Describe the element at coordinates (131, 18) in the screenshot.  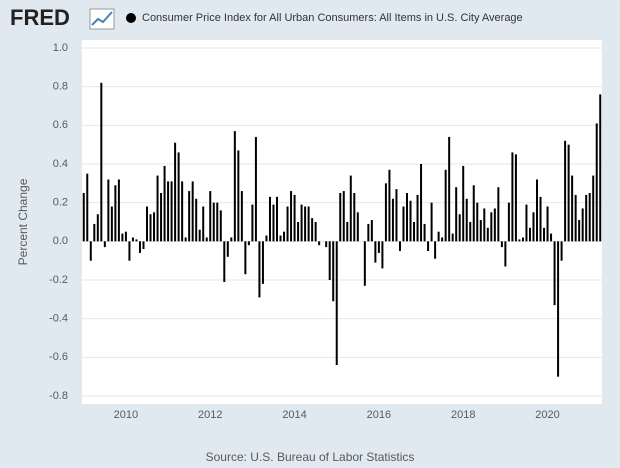
I see `legend-marker` at that location.